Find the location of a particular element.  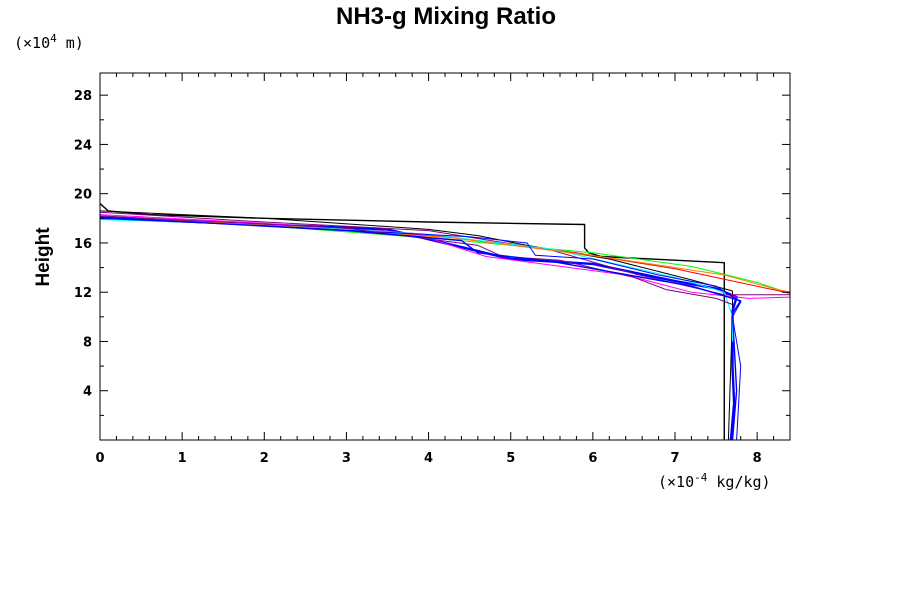

x-tick-label: 0 is located at coordinates (99, 458).